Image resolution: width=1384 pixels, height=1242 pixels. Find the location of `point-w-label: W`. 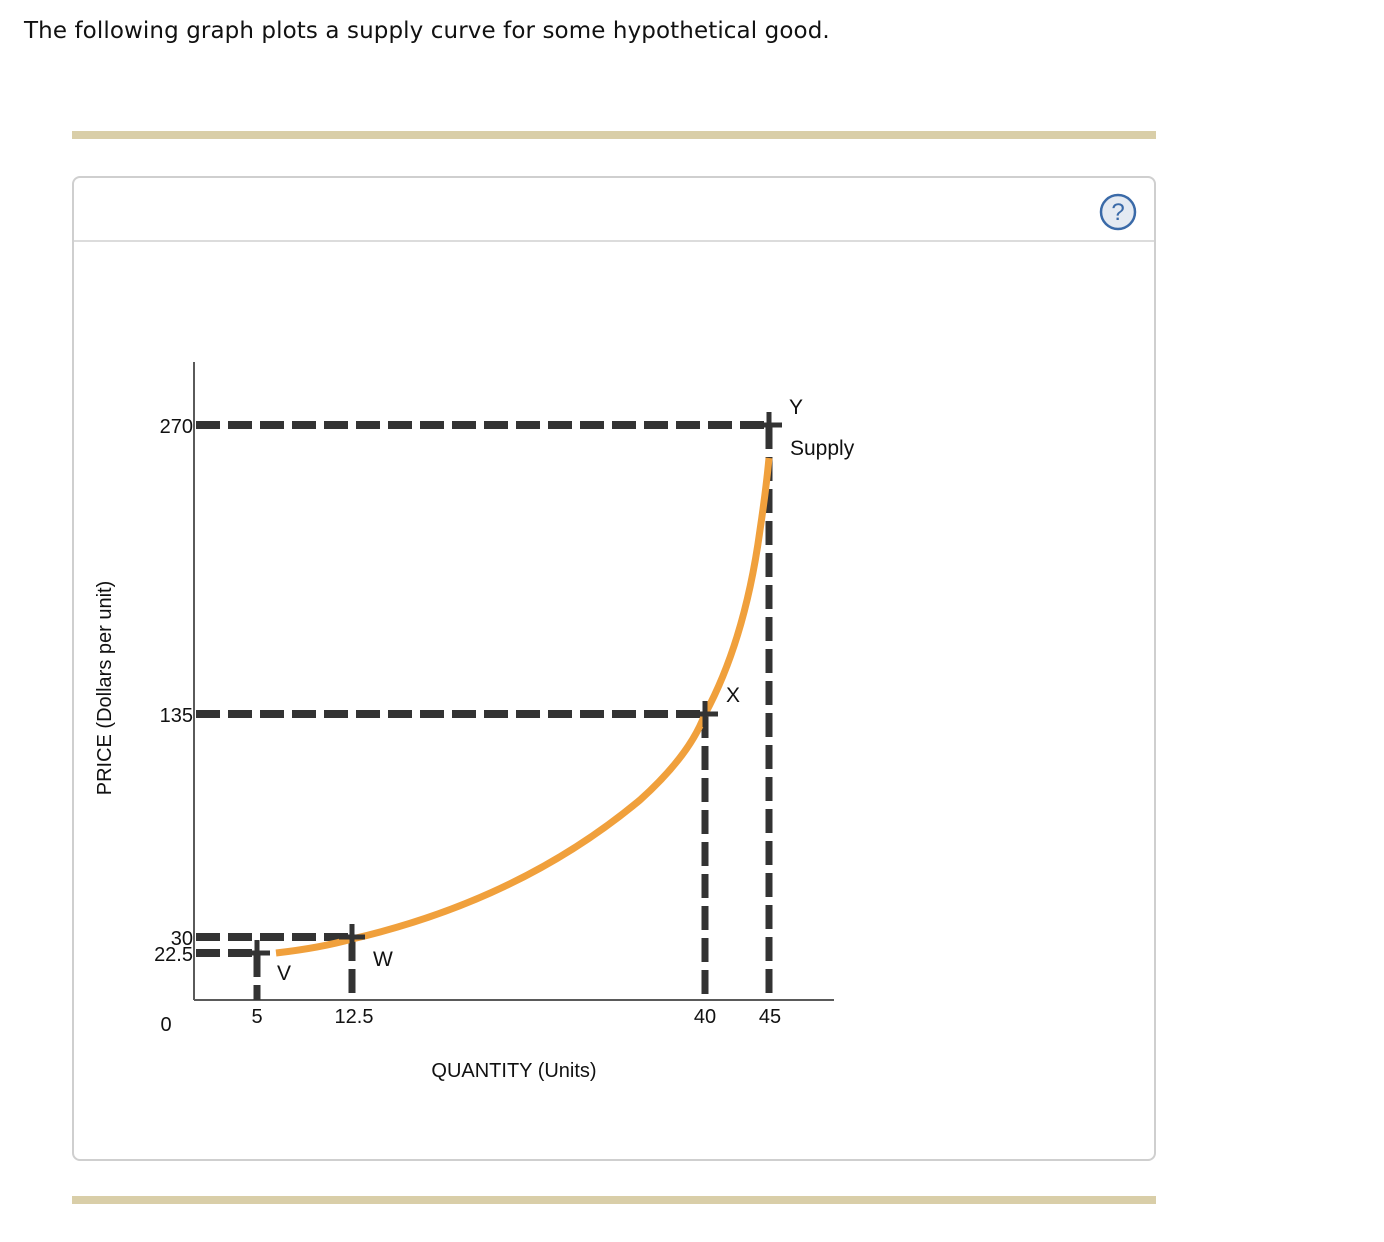

point-w-label: W is located at coordinates (383, 959).